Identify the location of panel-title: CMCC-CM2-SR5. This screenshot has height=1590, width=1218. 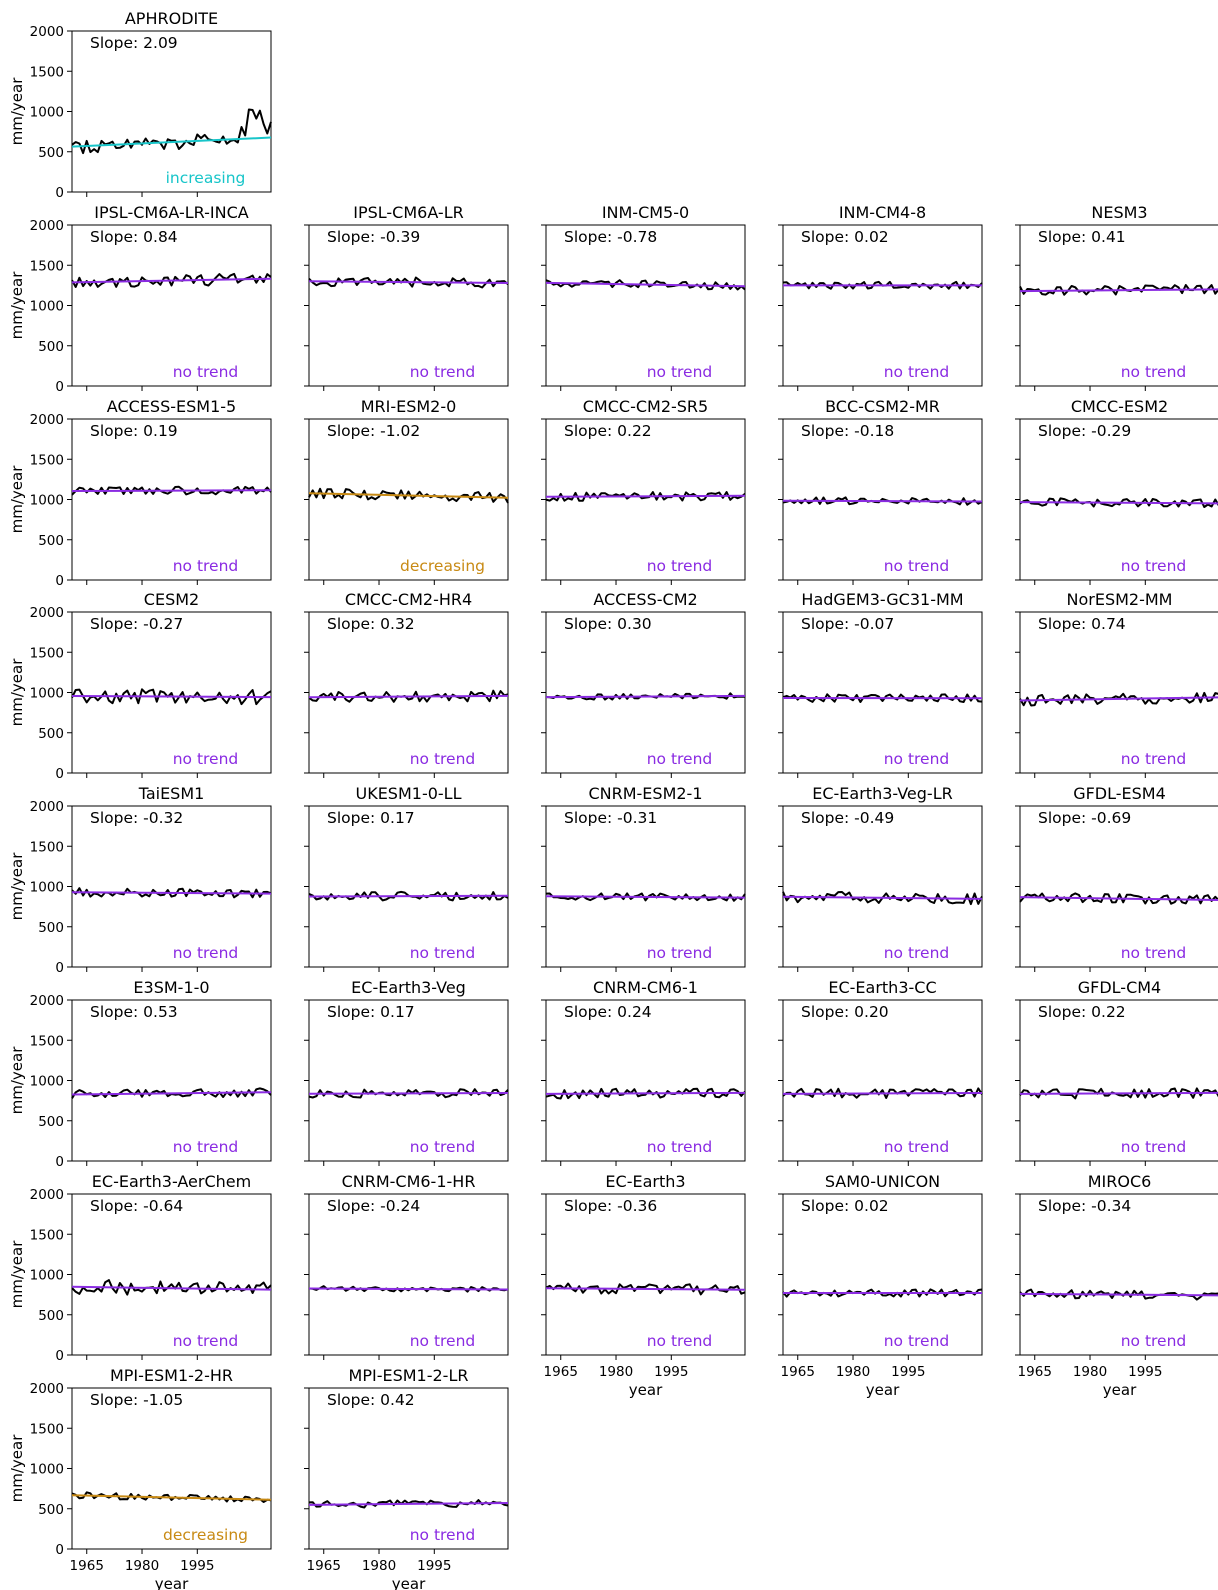
(645, 406).